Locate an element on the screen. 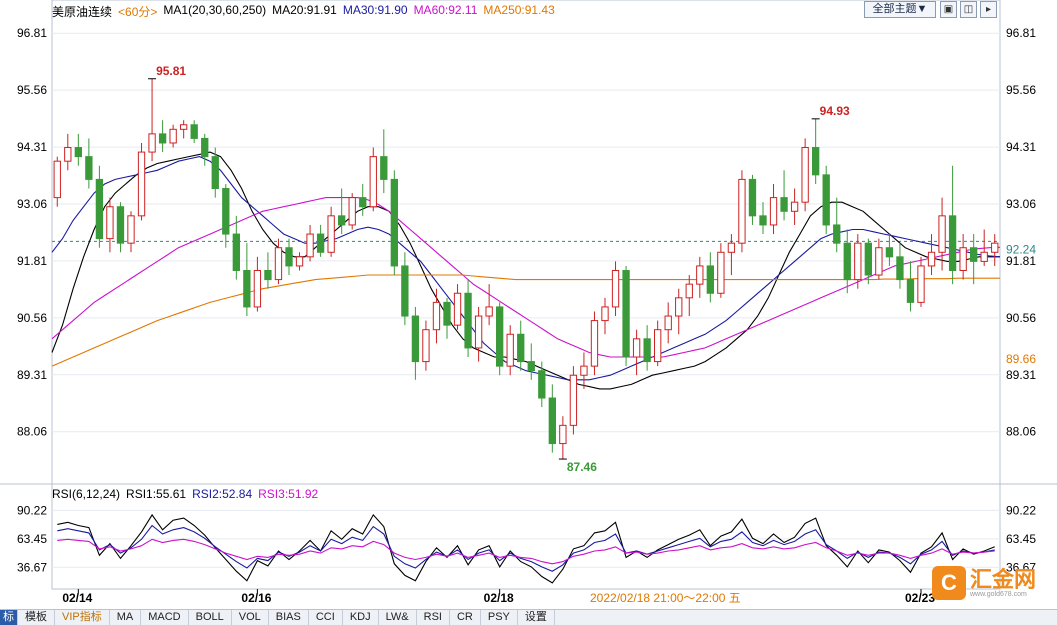 The width and height of the screenshot is (1057, 625). indicator-tab: VIP指标 is located at coordinates (82, 617).